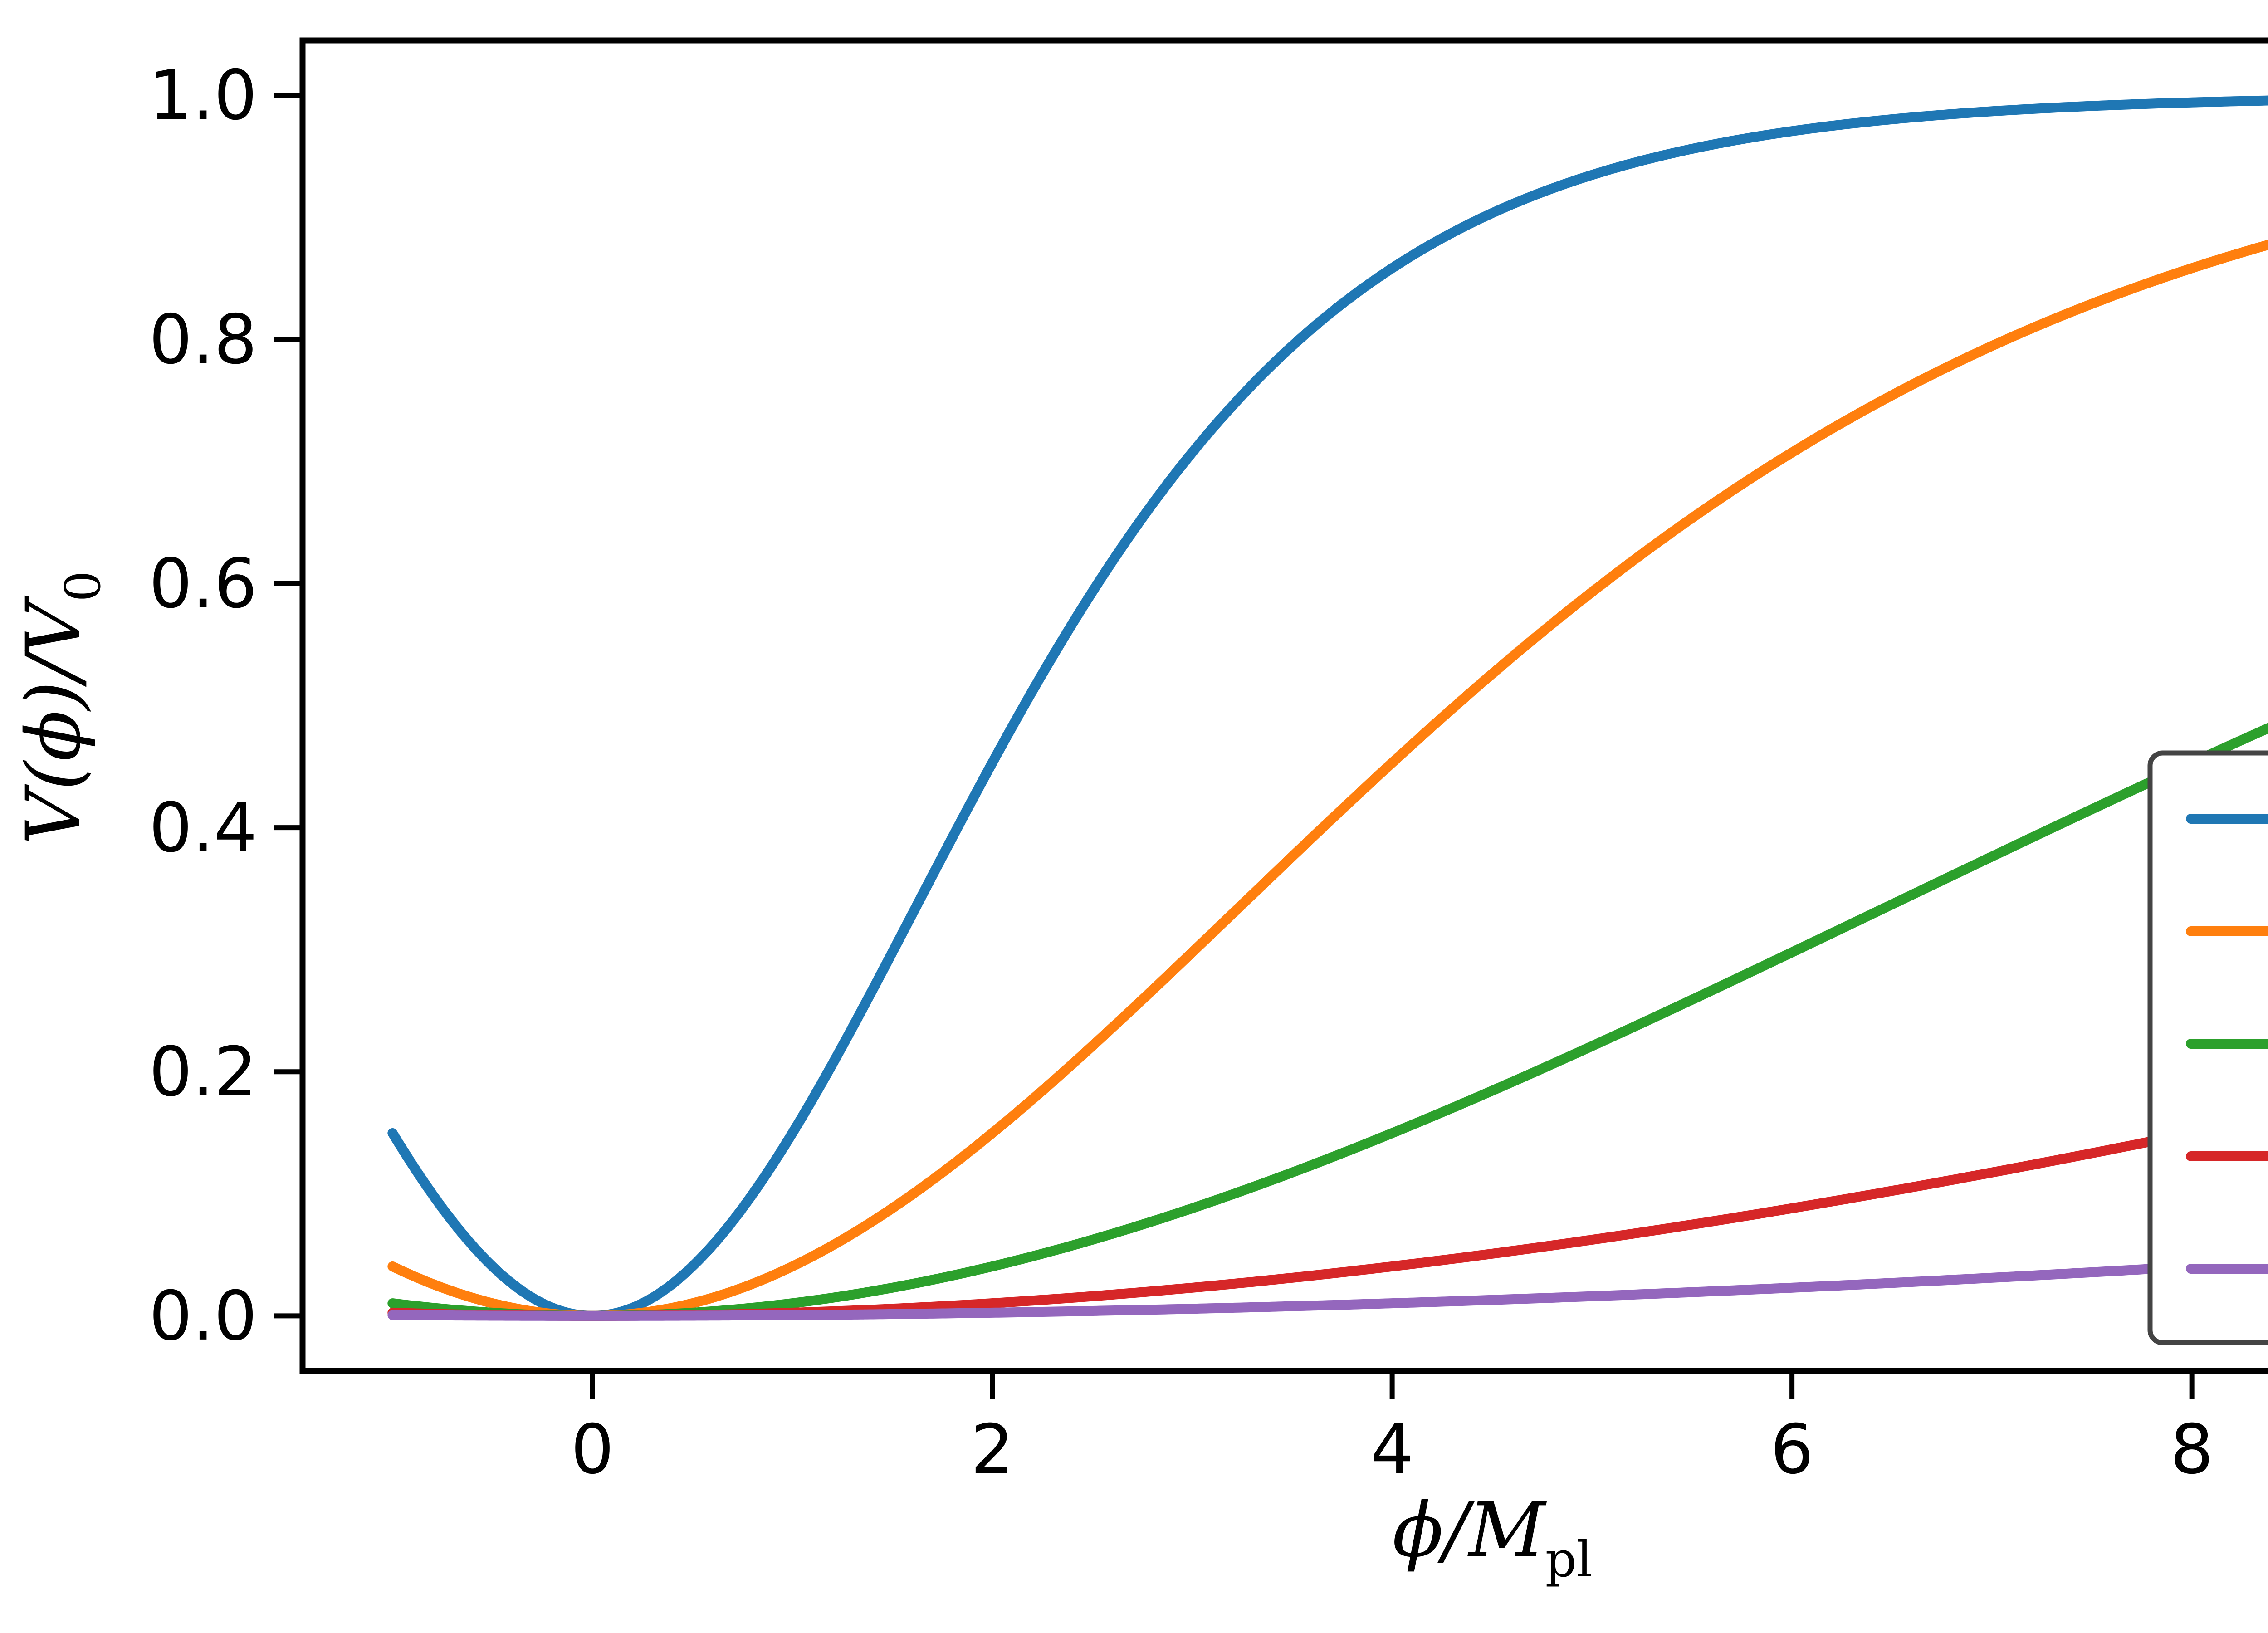  I want to click on y-tick-label: 0.8, so click(203, 339).